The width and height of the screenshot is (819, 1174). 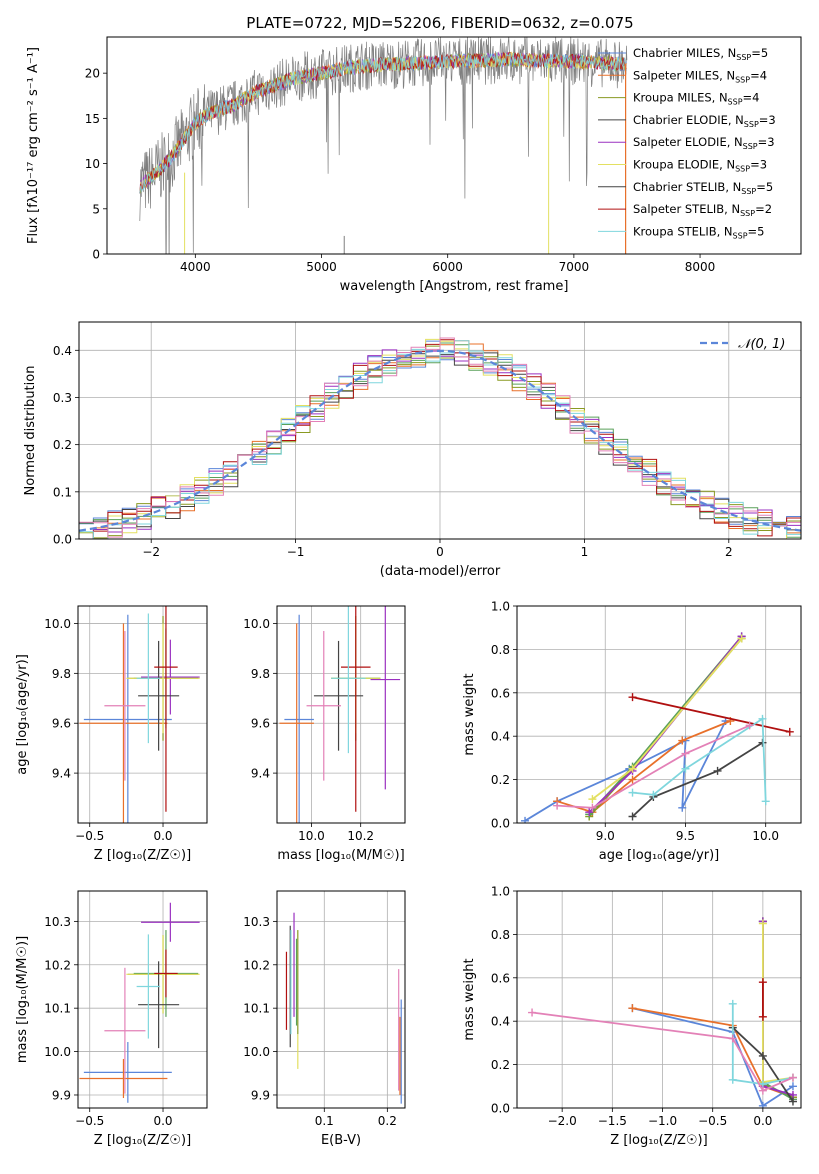 What do you see at coordinates (256, 624) in the screenshot?
I see `age-vs-mass-ytick-label: 10.0` at bounding box center [256, 624].